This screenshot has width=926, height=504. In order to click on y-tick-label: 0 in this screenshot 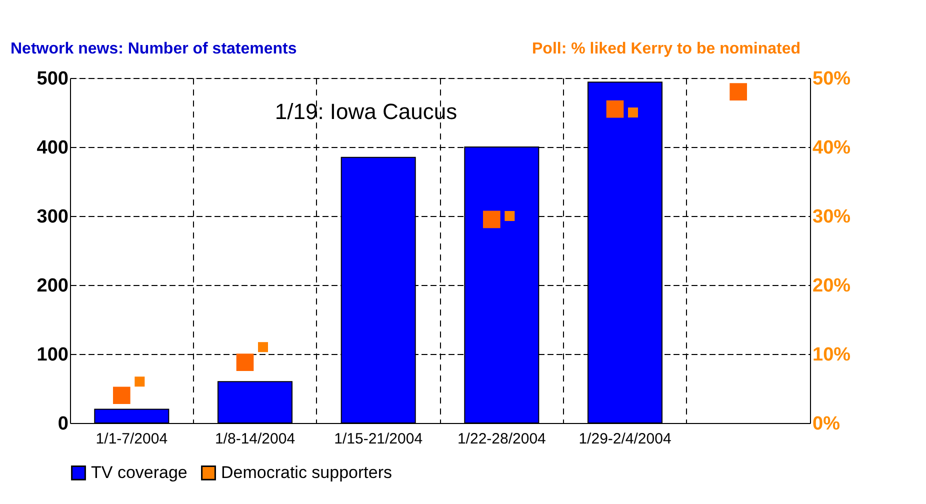, I will do `click(63, 424)`.